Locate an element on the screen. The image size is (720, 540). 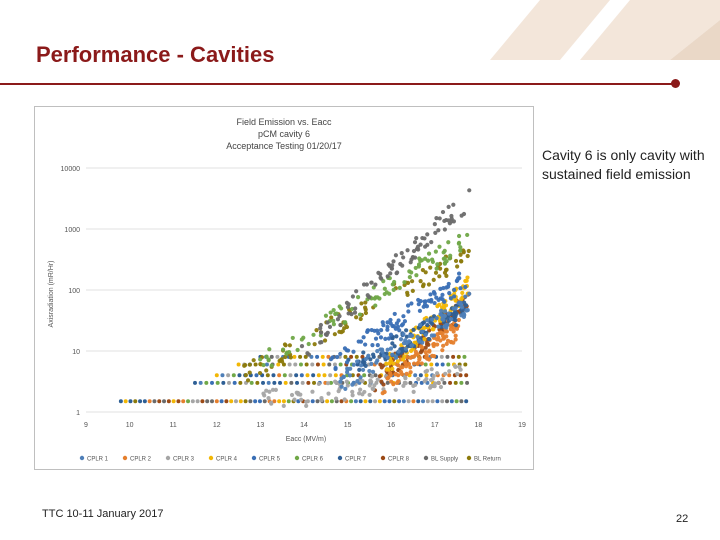
legend-marker is located at coordinates (125, 458).